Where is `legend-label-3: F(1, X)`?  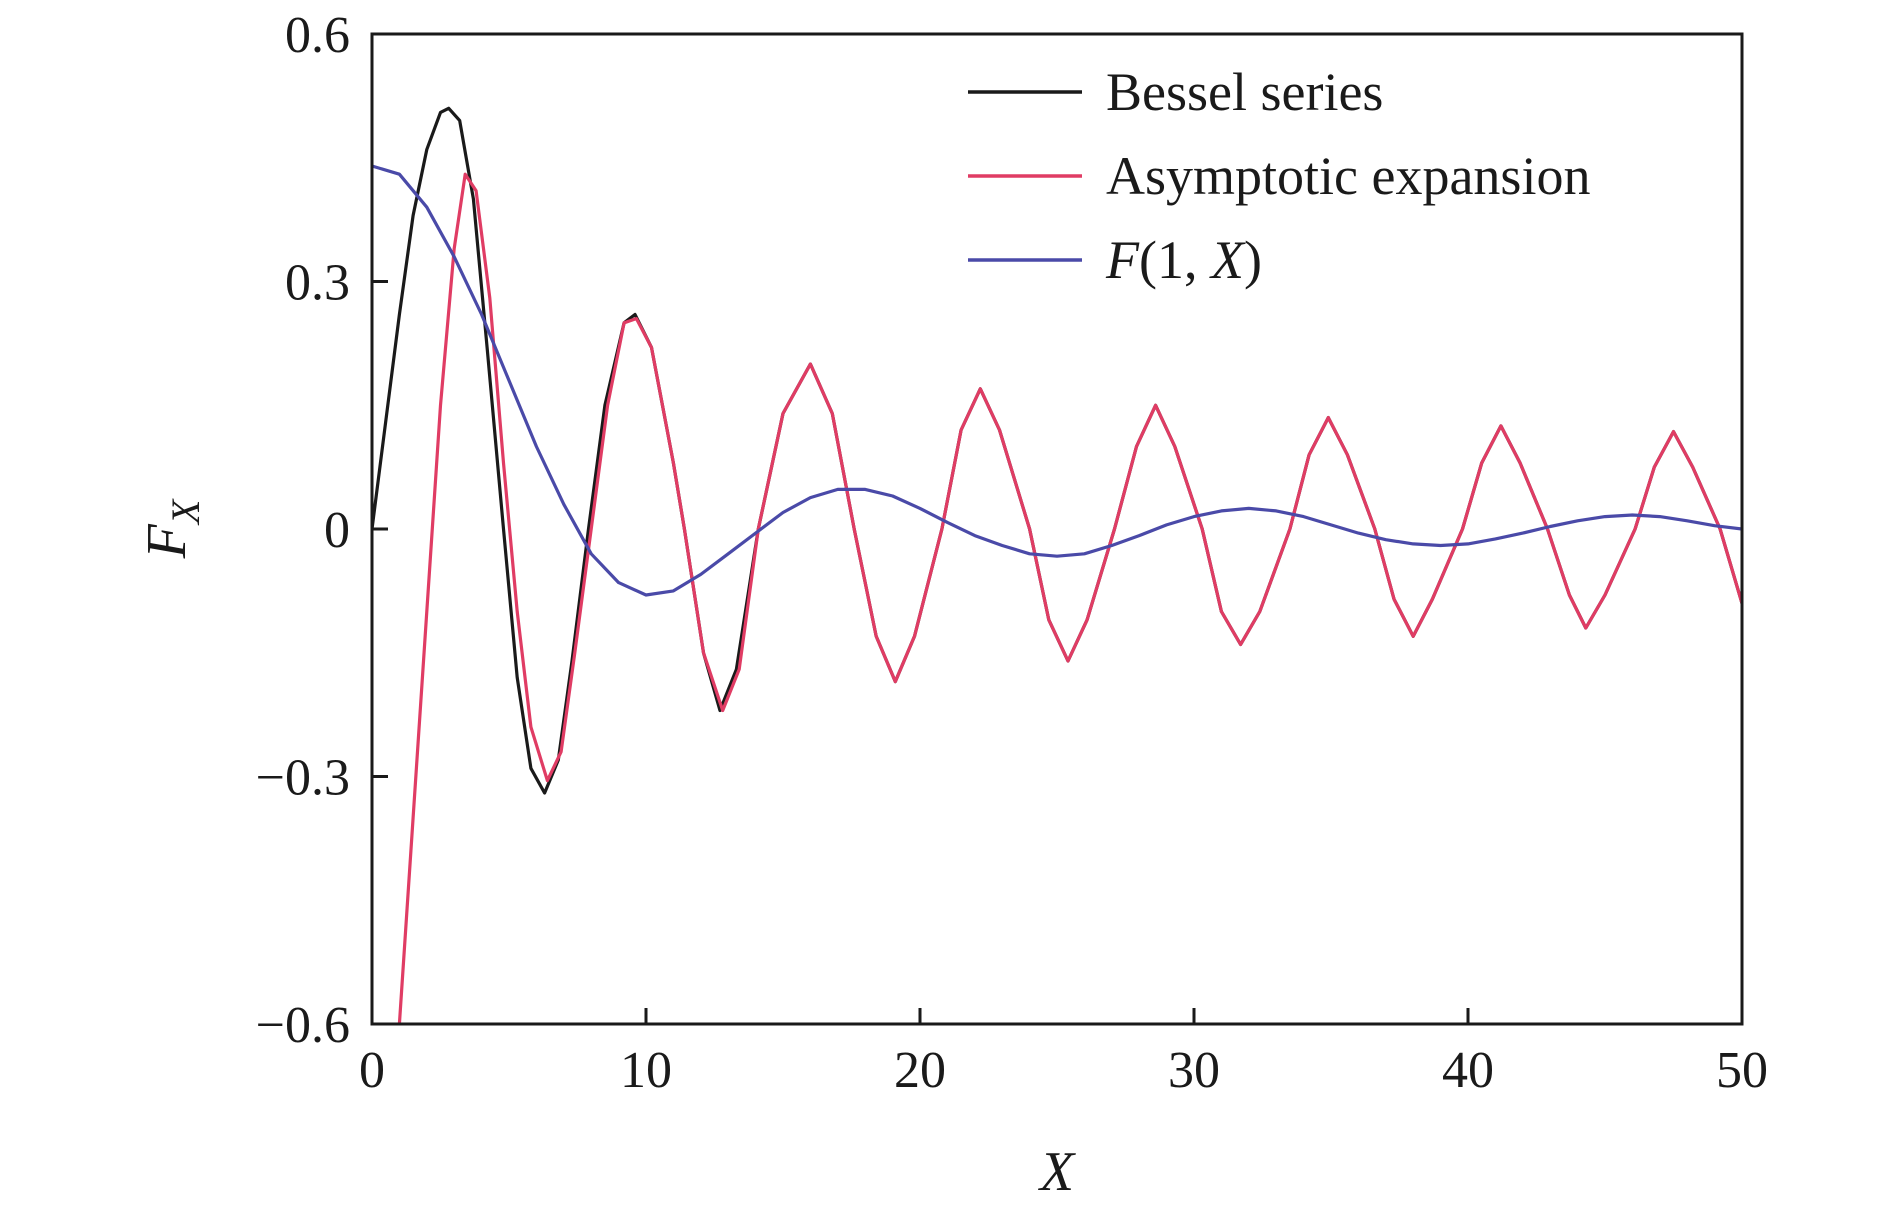 legend-label-3: F(1, X) is located at coordinates (1183, 260).